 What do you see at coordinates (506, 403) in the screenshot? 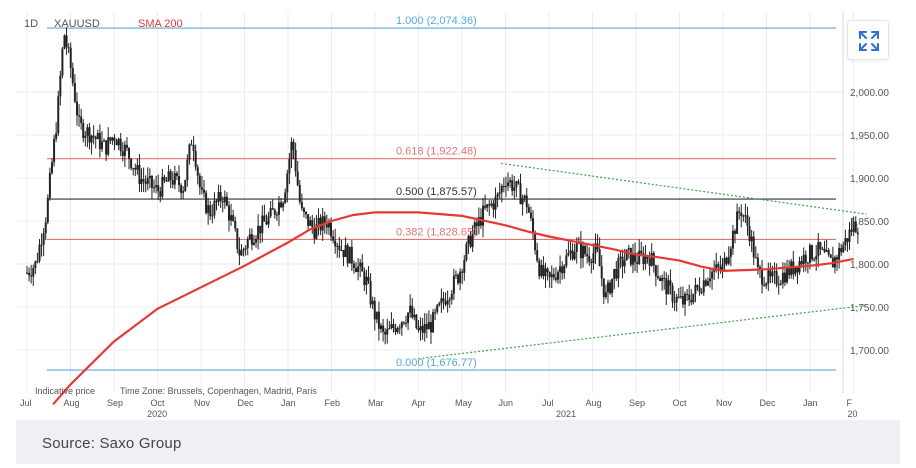
I see `x-tick-label: Jun` at bounding box center [506, 403].